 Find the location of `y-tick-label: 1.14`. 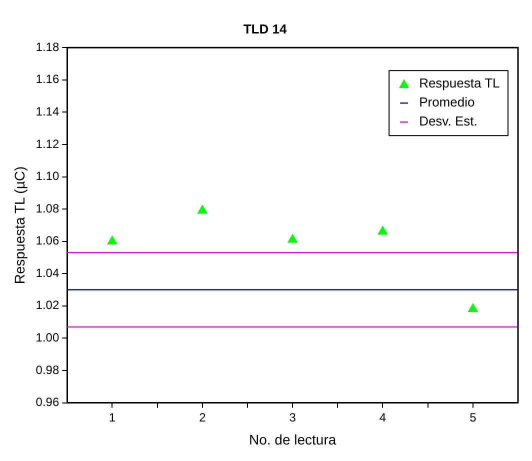

y-tick-label: 1.14 is located at coordinates (48, 111).